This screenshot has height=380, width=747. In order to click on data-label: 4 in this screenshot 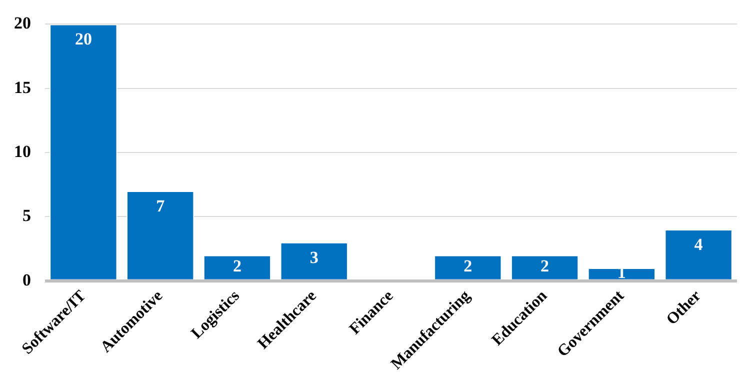, I will do `click(699, 244)`.